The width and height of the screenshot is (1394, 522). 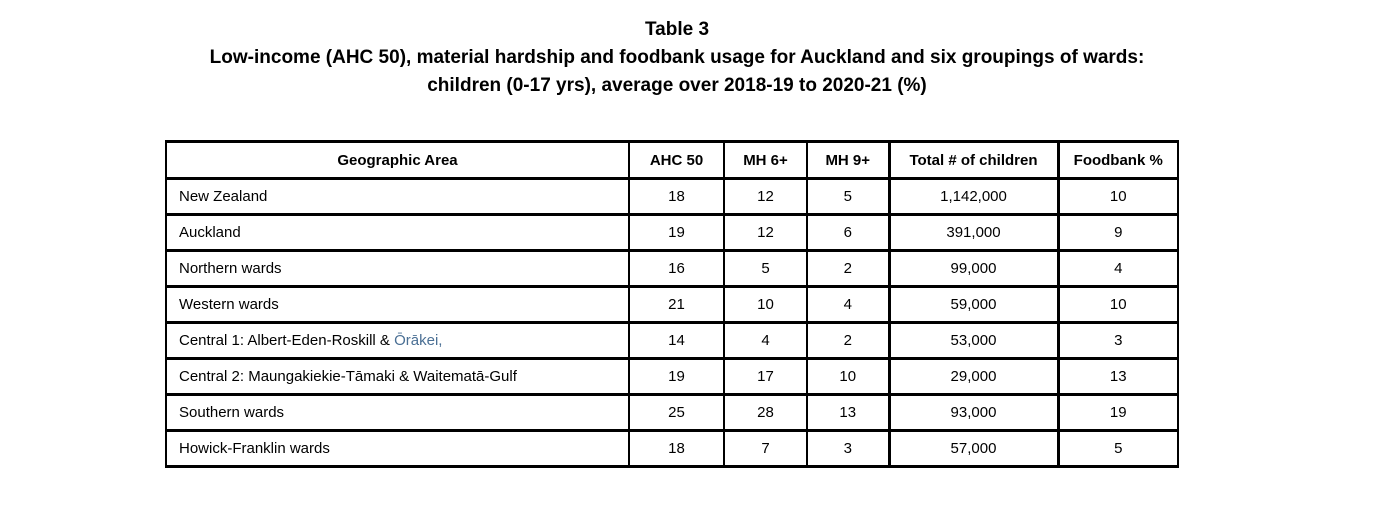 I want to click on cell-mh6: 7, so click(x=765, y=448).